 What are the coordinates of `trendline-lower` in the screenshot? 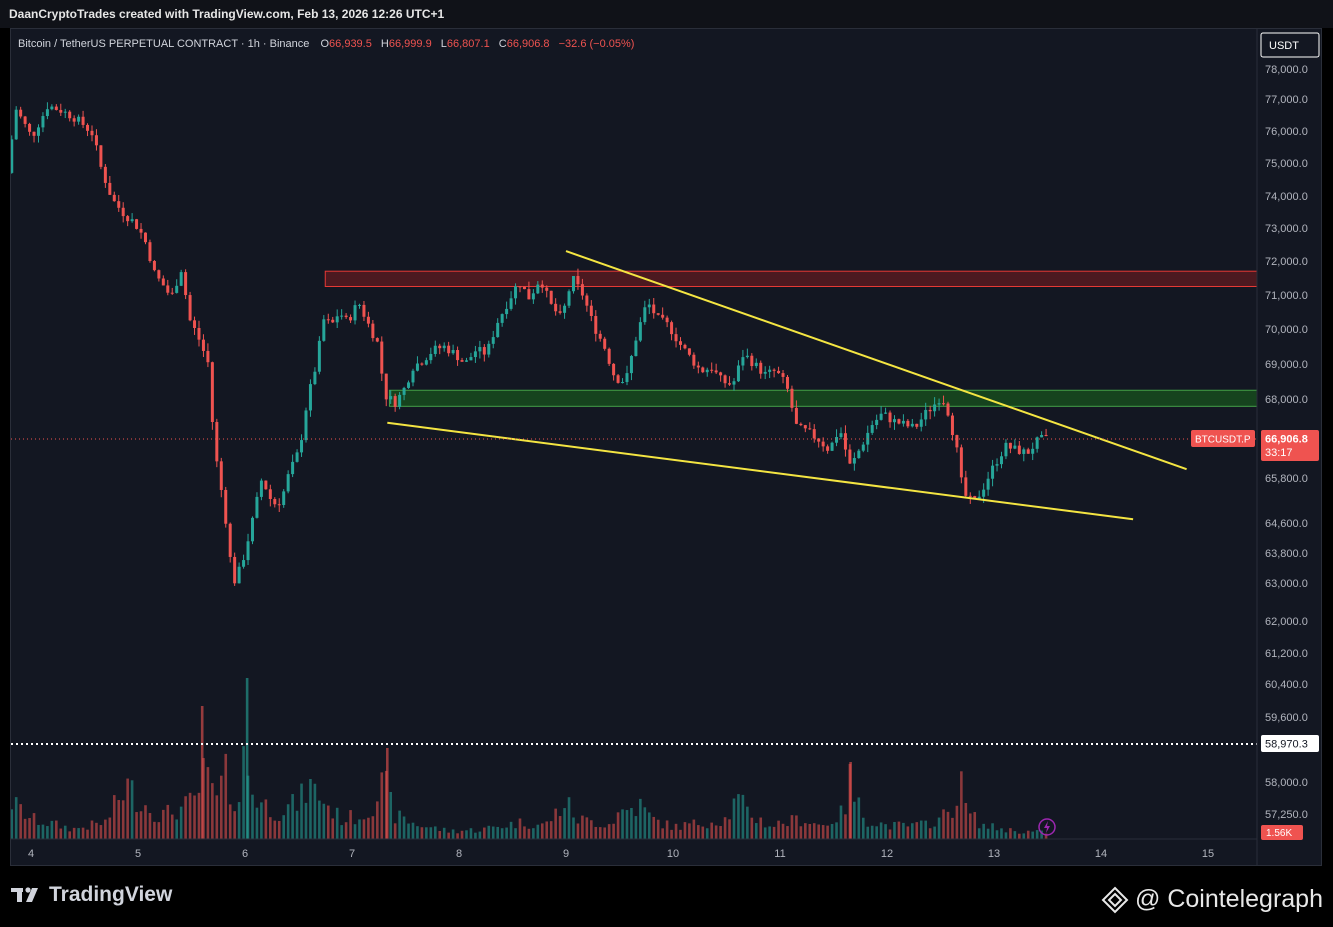 It's located at (760, 471).